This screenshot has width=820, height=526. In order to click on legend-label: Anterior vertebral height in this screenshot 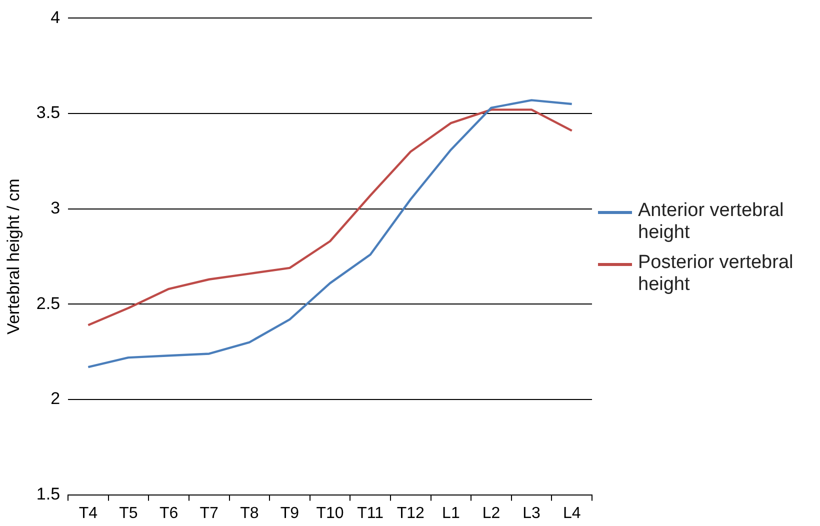, I will do `click(711, 222)`.